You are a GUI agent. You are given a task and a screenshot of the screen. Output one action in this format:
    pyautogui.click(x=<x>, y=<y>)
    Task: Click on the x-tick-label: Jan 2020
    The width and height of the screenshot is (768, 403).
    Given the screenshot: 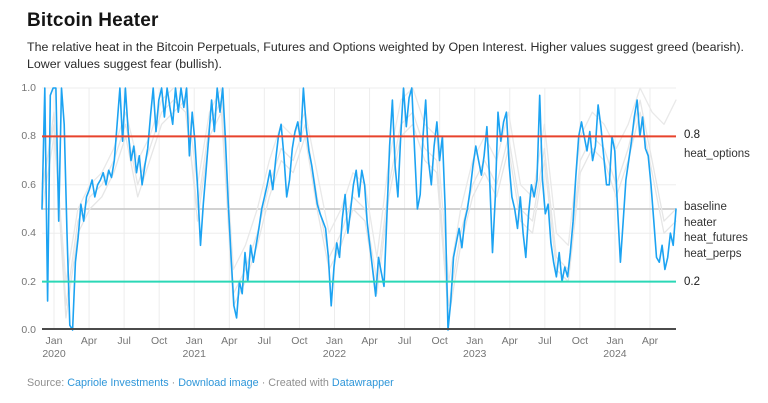 What is the action you would take?
    pyautogui.click(x=54, y=347)
    